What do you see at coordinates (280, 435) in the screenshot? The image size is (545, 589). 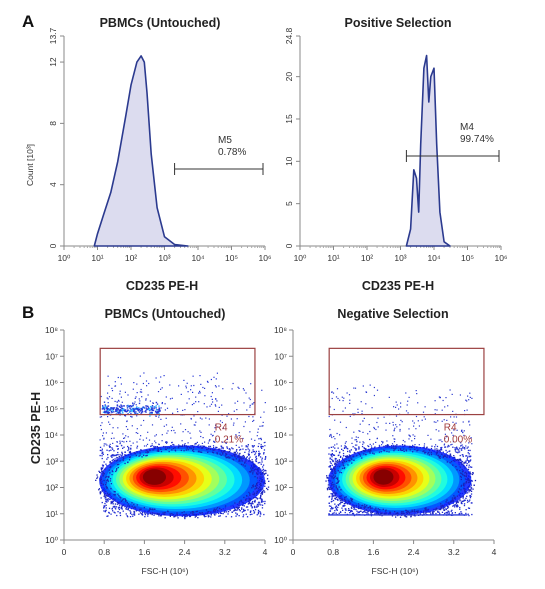 I see `y-tick-label: 10⁴` at bounding box center [280, 435].